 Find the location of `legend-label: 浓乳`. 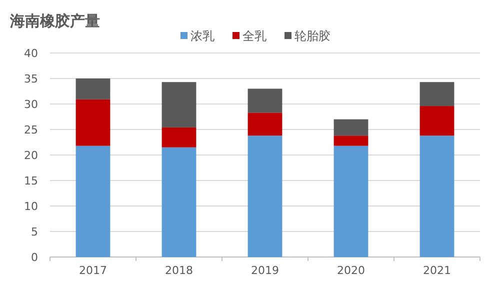

legend-label: 浓乳 is located at coordinates (202, 36).